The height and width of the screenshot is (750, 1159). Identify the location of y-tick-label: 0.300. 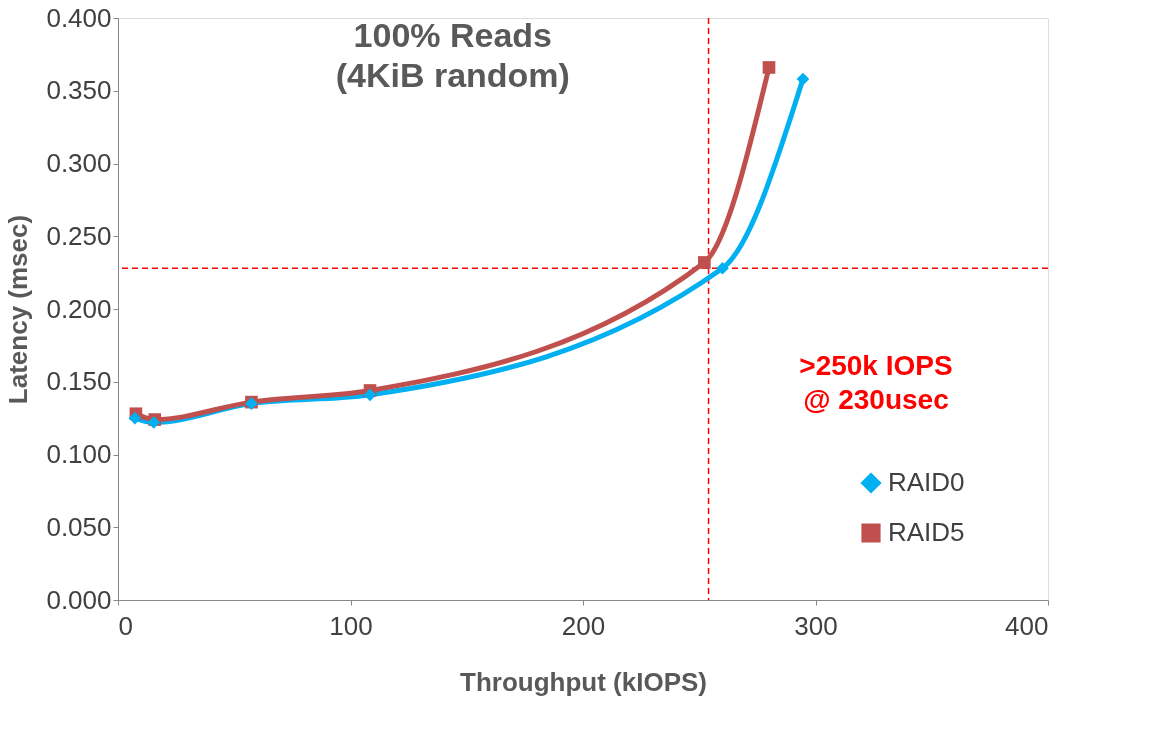
(79, 163).